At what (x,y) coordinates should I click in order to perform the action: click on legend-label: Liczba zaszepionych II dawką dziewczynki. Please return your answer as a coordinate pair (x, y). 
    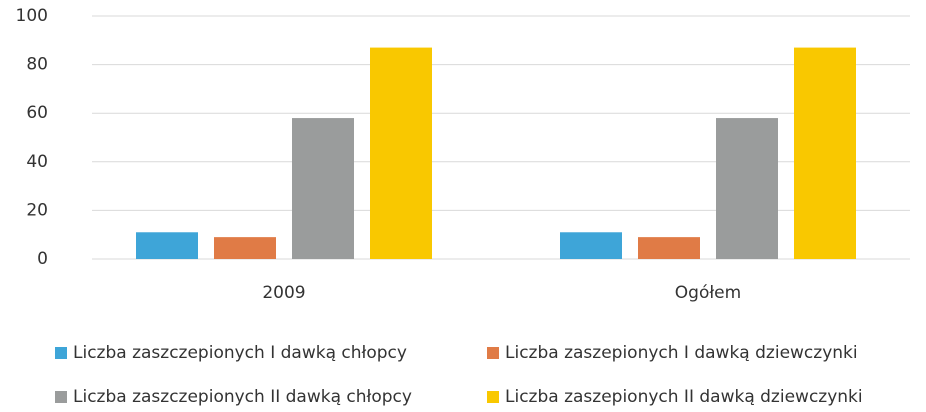
    Looking at the image, I should click on (684, 397).